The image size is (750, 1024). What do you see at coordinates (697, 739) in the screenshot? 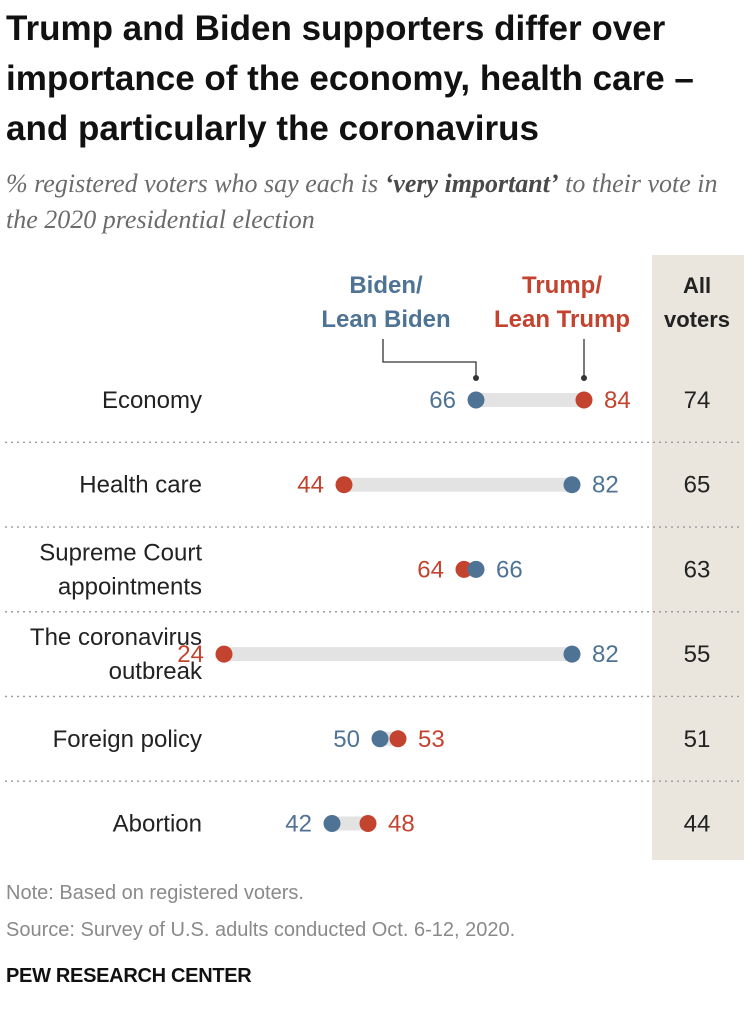
I see `all-voters-value: 51` at bounding box center [697, 739].